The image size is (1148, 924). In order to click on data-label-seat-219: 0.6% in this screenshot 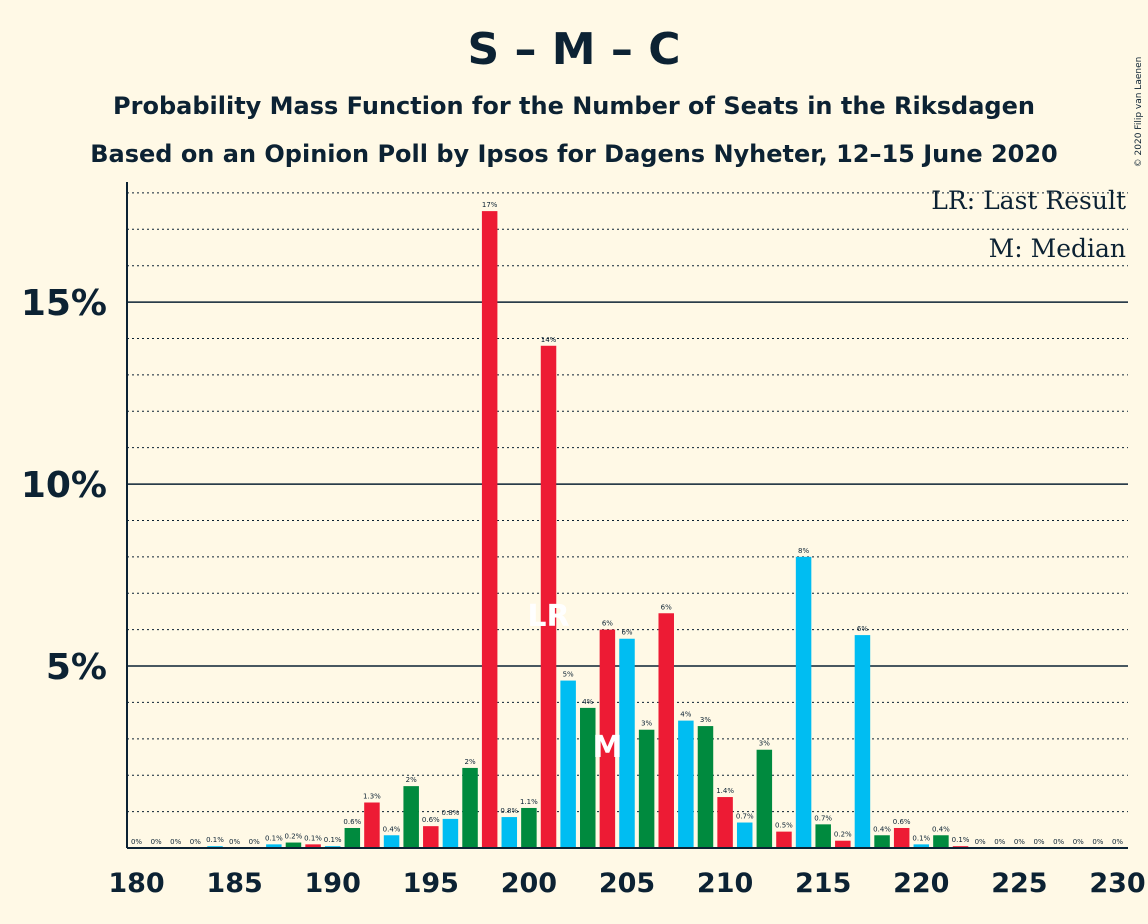, I will do `click(902, 822)`.